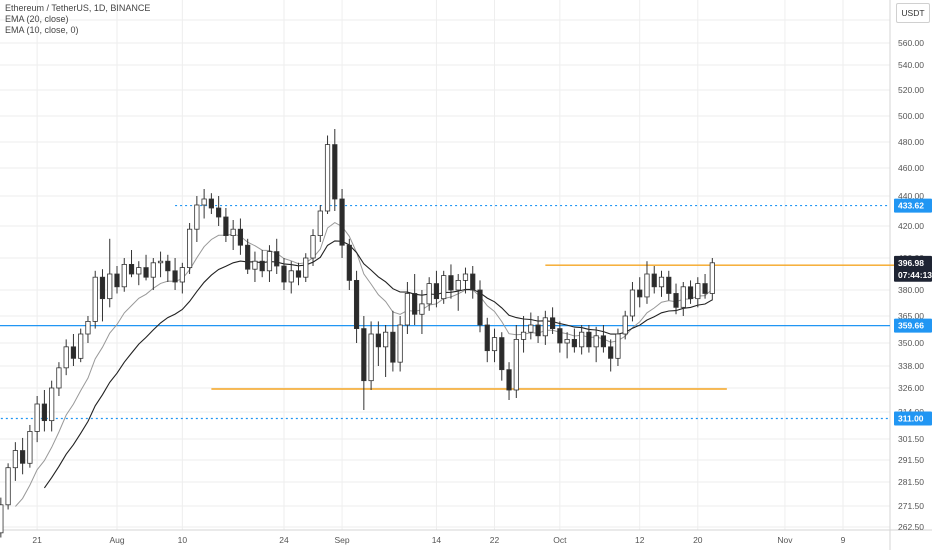  Describe the element at coordinates (911, 65) in the screenshot. I see `price-tick-label: 540.00` at that location.